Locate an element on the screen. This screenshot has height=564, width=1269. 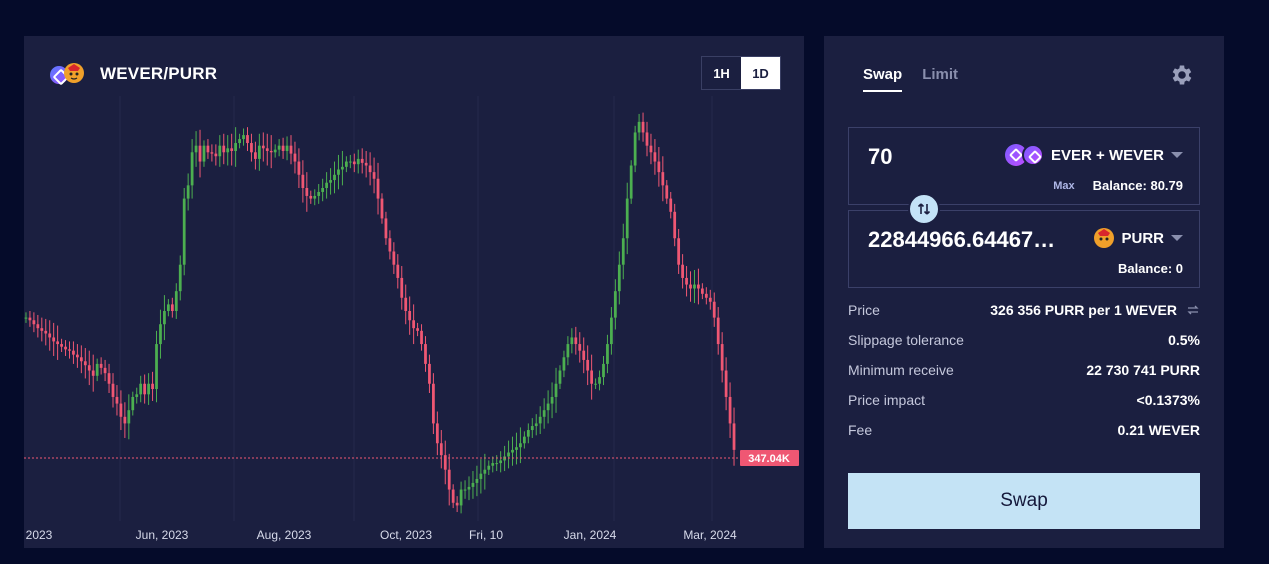
invert-icon is located at coordinates (1193, 310).